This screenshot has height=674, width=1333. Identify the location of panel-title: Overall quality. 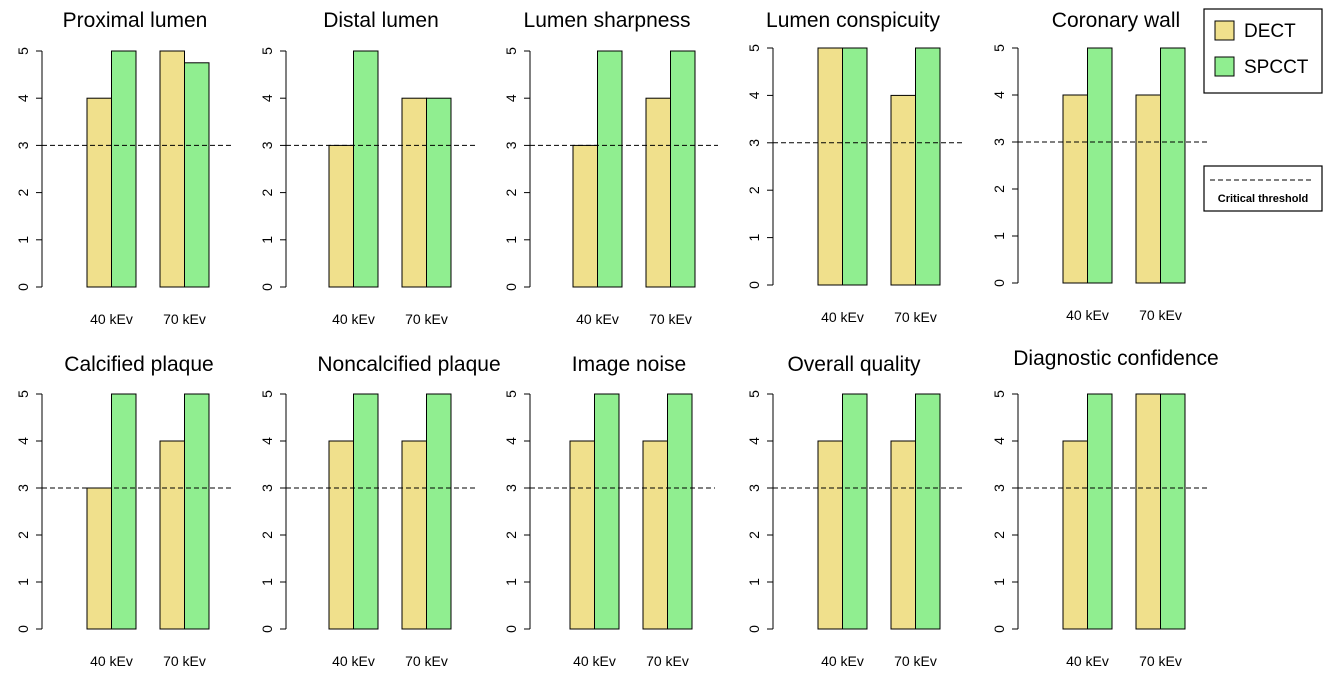
(854, 364).